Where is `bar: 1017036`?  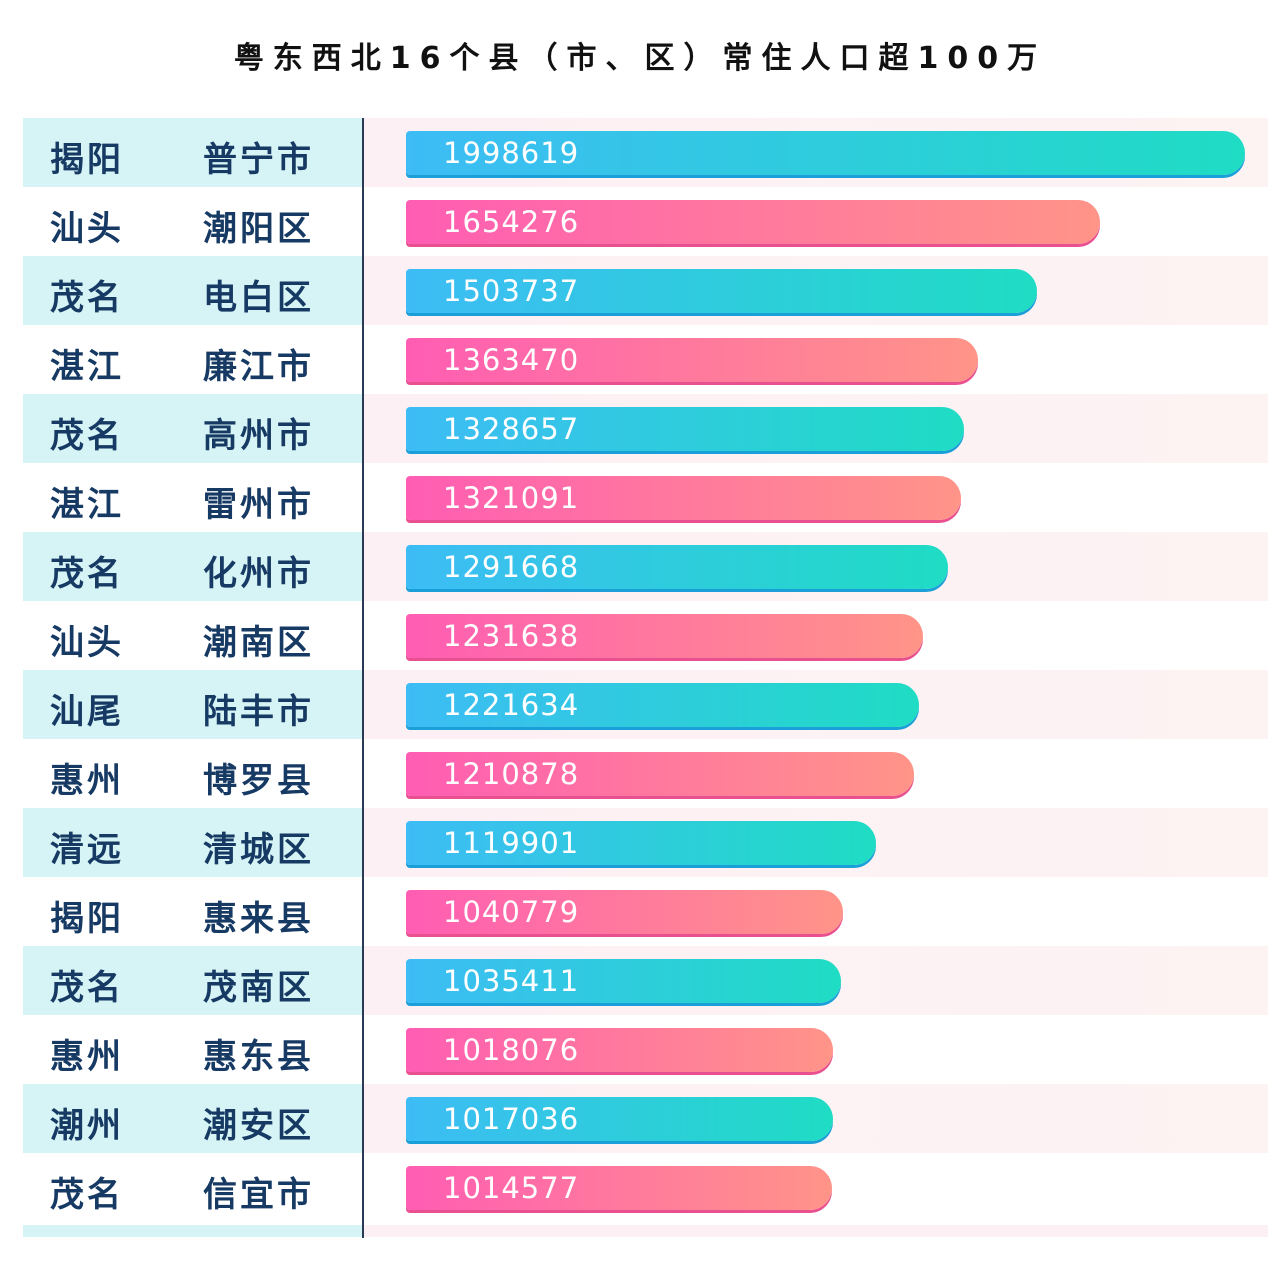 bar: 1017036 is located at coordinates (619, 1119).